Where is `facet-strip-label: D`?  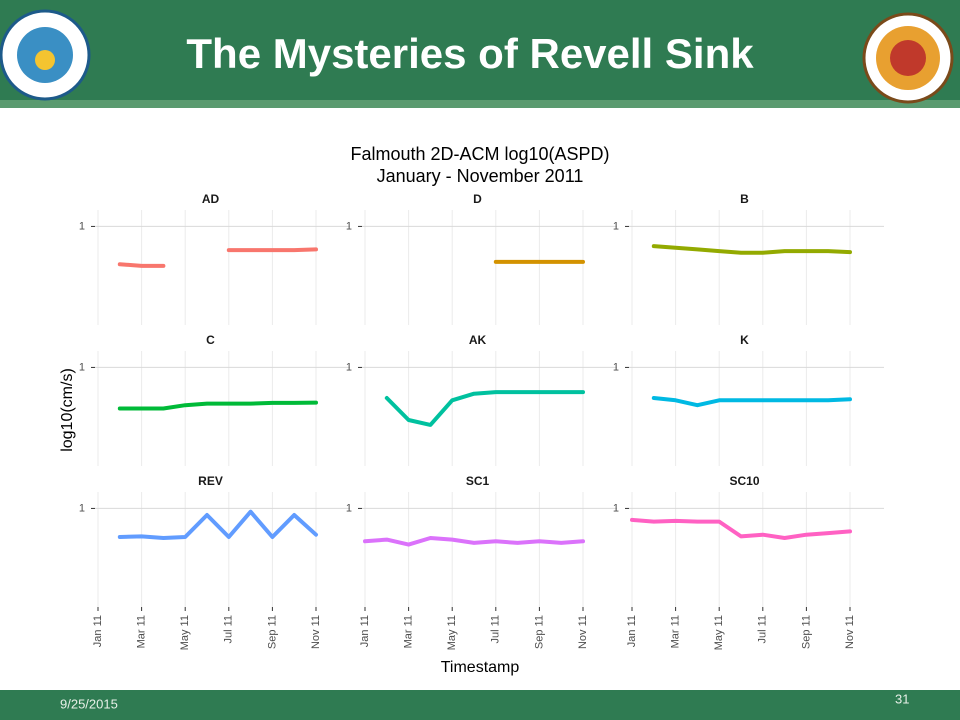 facet-strip-label: D is located at coordinates (477, 199).